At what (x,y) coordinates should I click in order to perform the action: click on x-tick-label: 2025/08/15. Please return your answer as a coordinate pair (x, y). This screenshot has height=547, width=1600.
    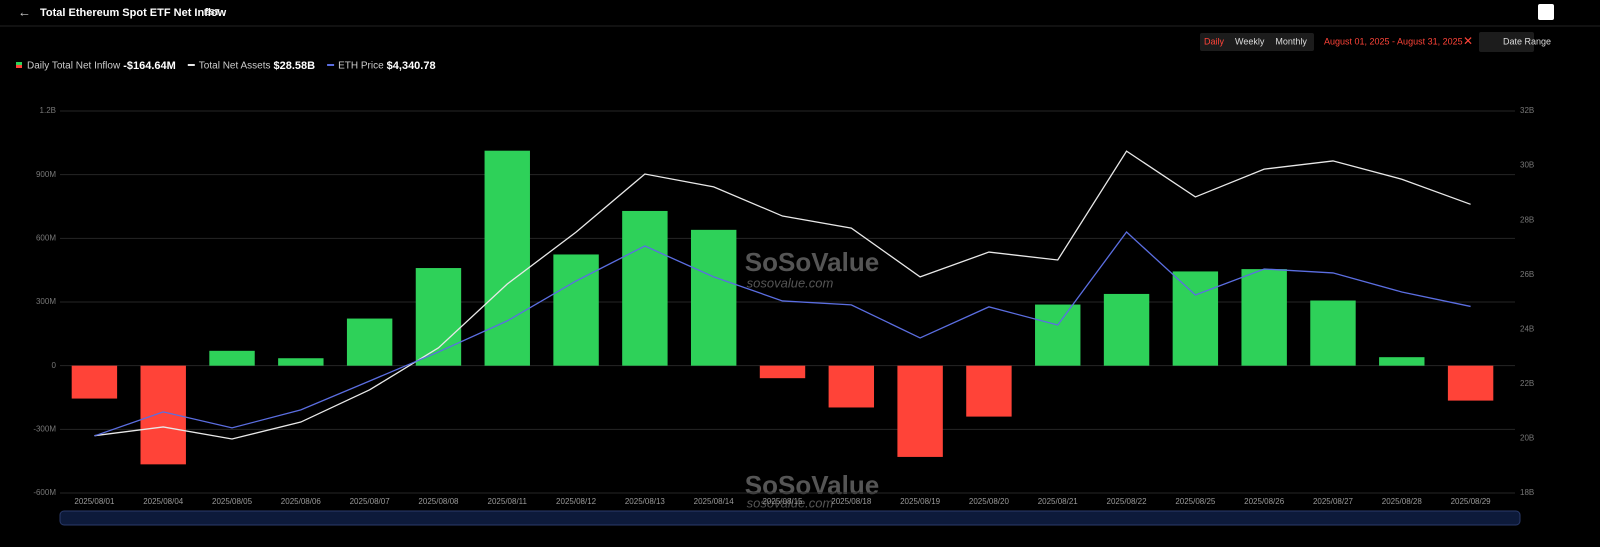
    Looking at the image, I should click on (782, 501).